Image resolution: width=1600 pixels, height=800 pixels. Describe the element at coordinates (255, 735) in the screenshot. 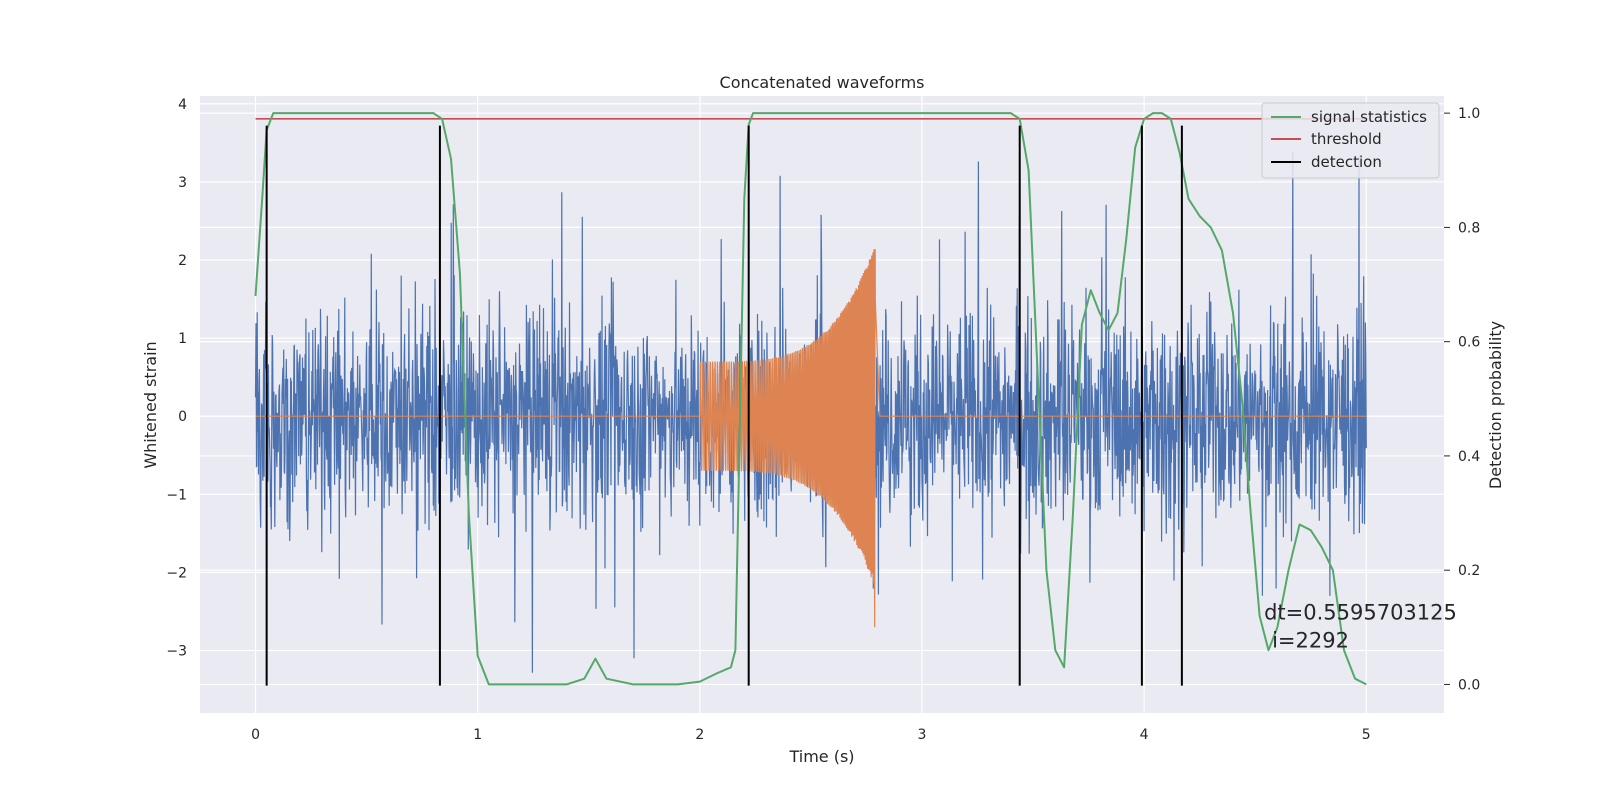

I see `x-tick-label: 0` at that location.